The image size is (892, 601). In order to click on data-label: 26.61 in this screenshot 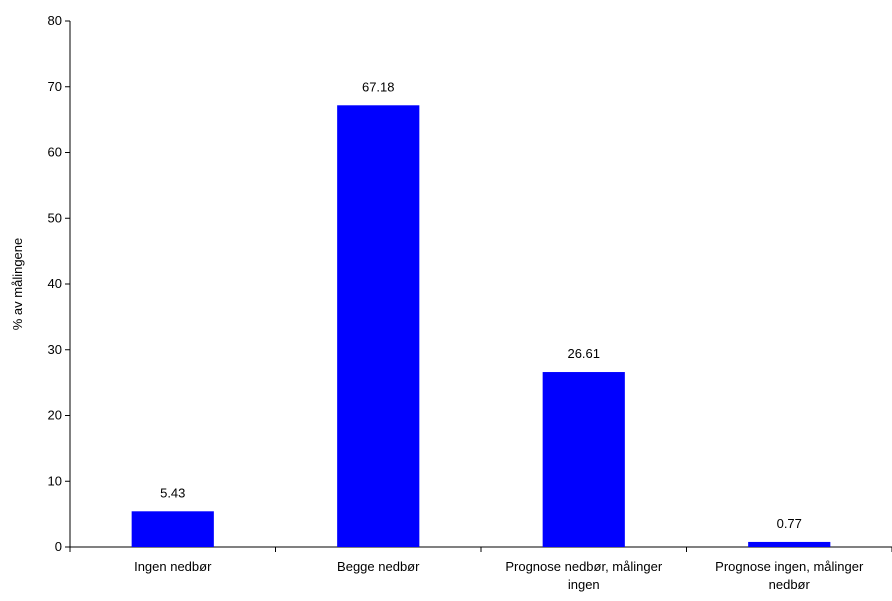, I will do `click(583, 353)`.